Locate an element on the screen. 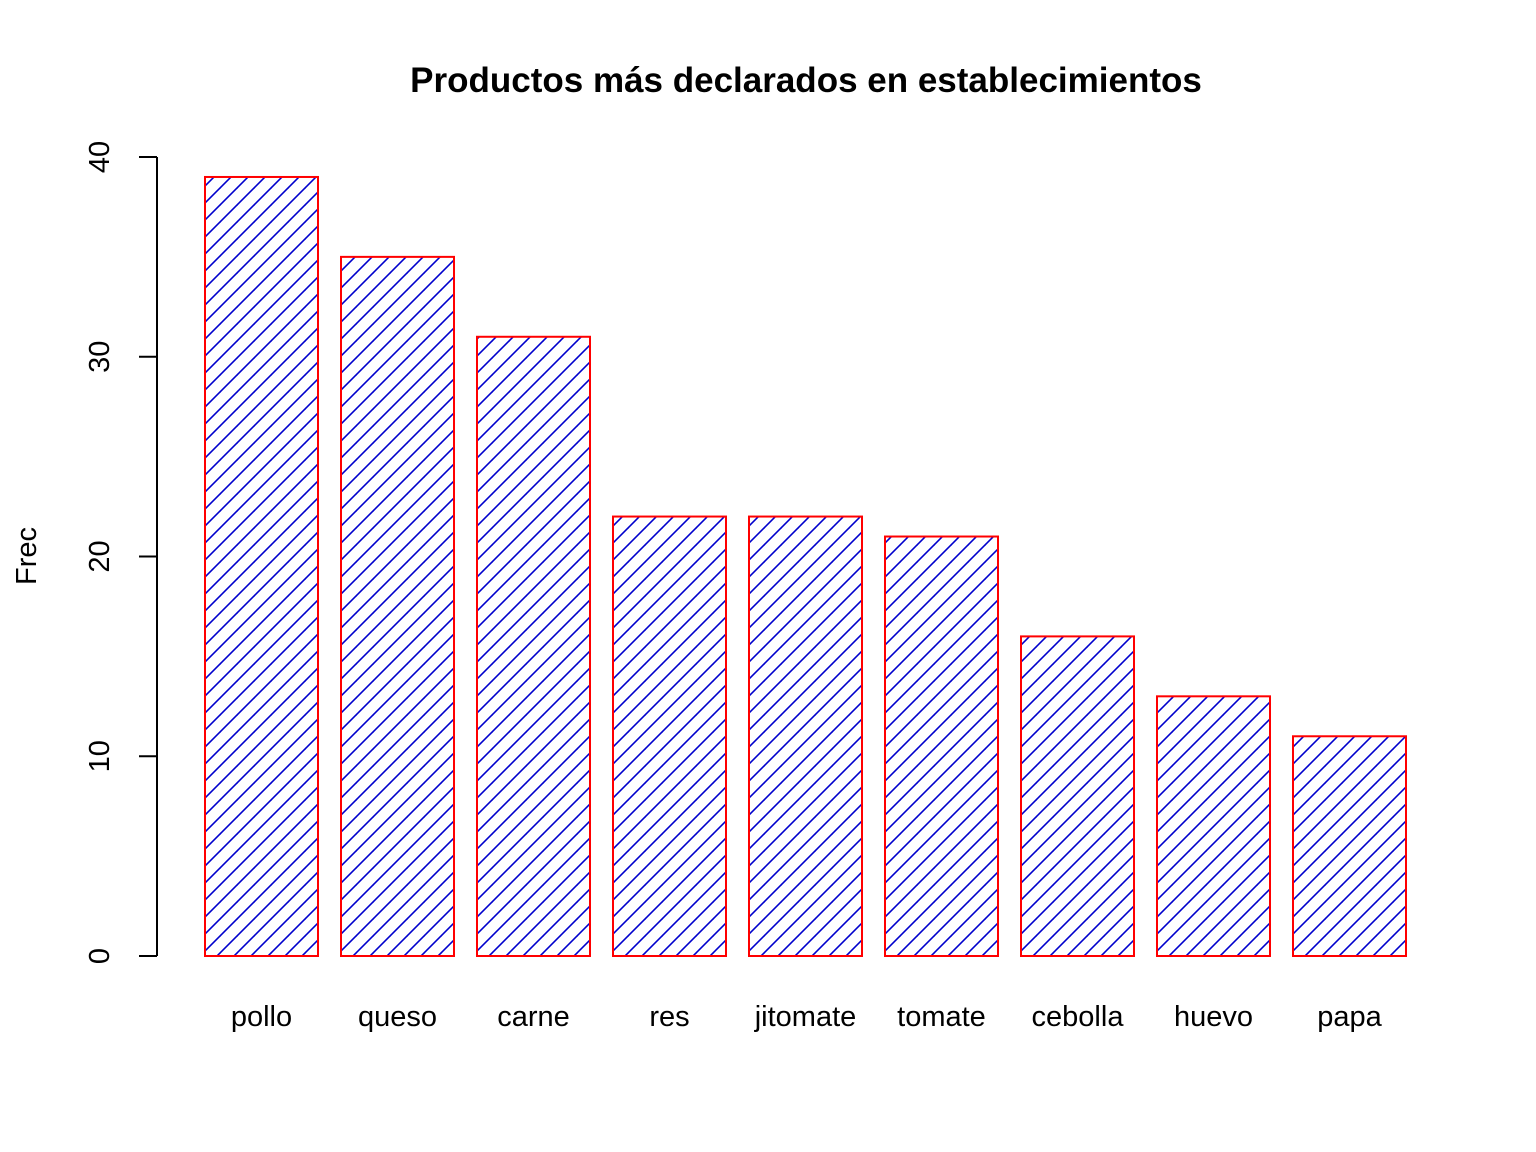  category-label: tomate is located at coordinates (941, 1017).